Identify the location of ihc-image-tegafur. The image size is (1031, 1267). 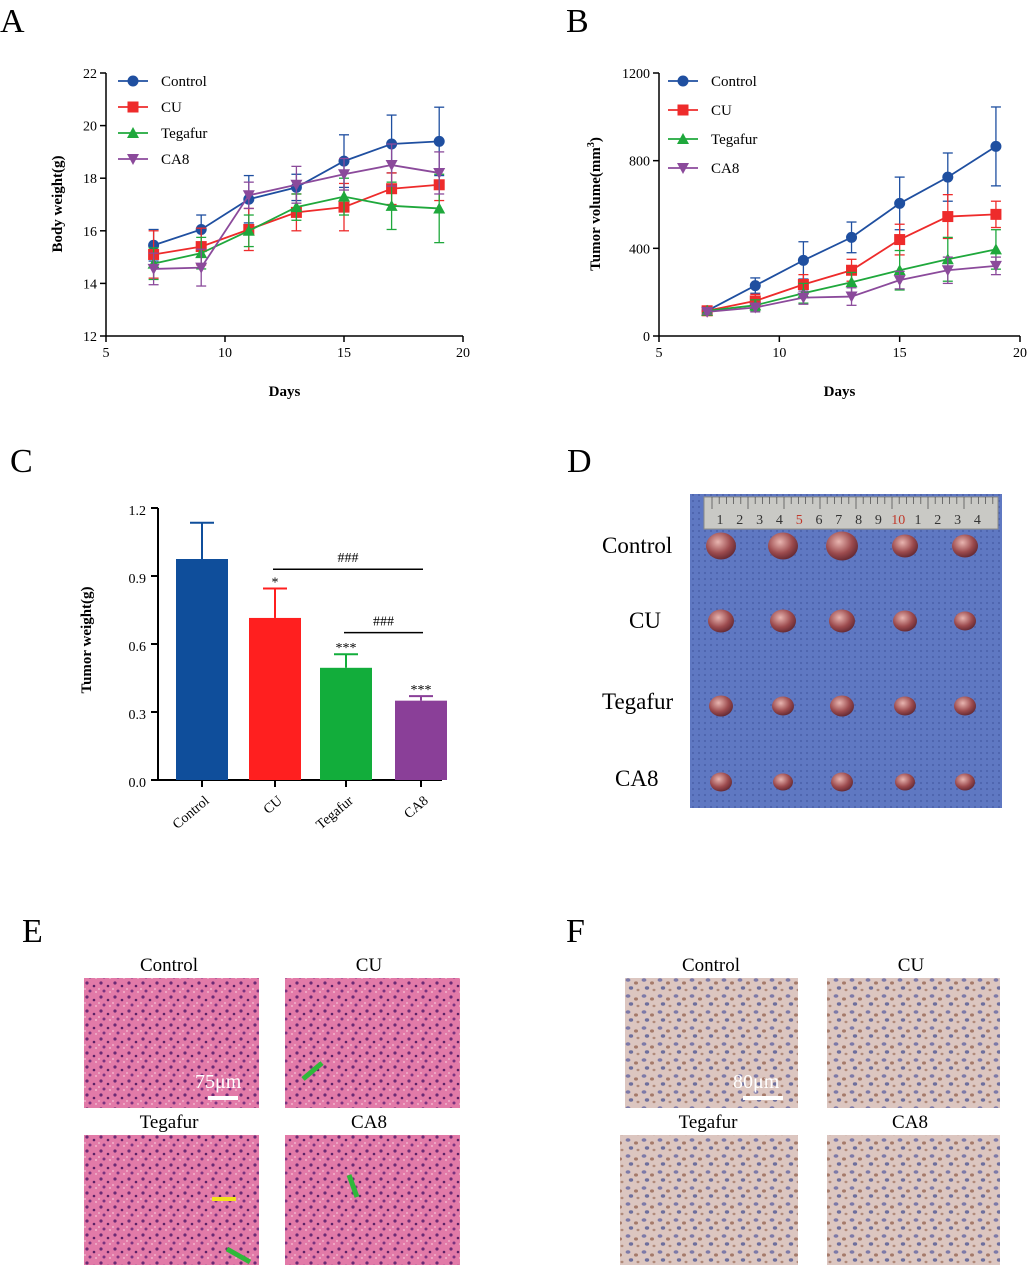
(709, 1200).